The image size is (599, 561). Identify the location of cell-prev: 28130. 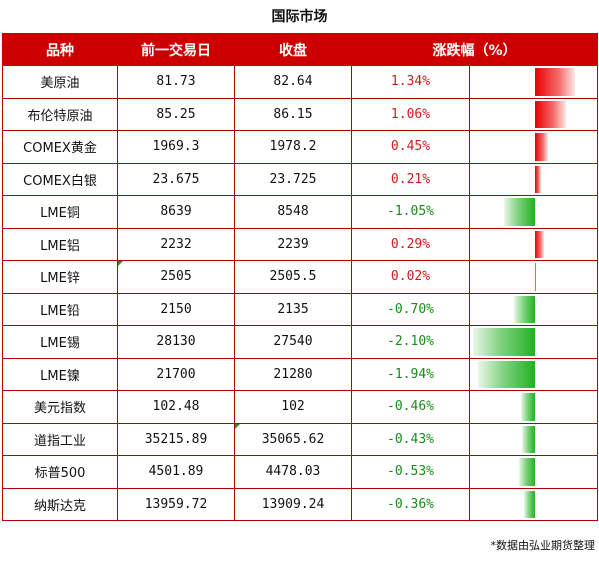
(176, 342).